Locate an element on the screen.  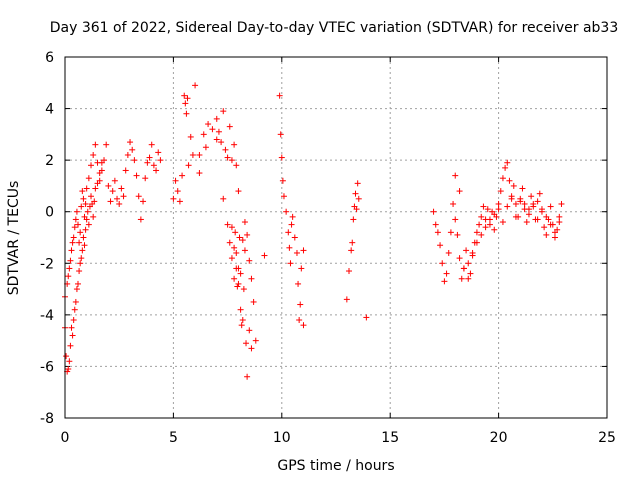
y-tick-label: 0 is located at coordinates (49, 213).